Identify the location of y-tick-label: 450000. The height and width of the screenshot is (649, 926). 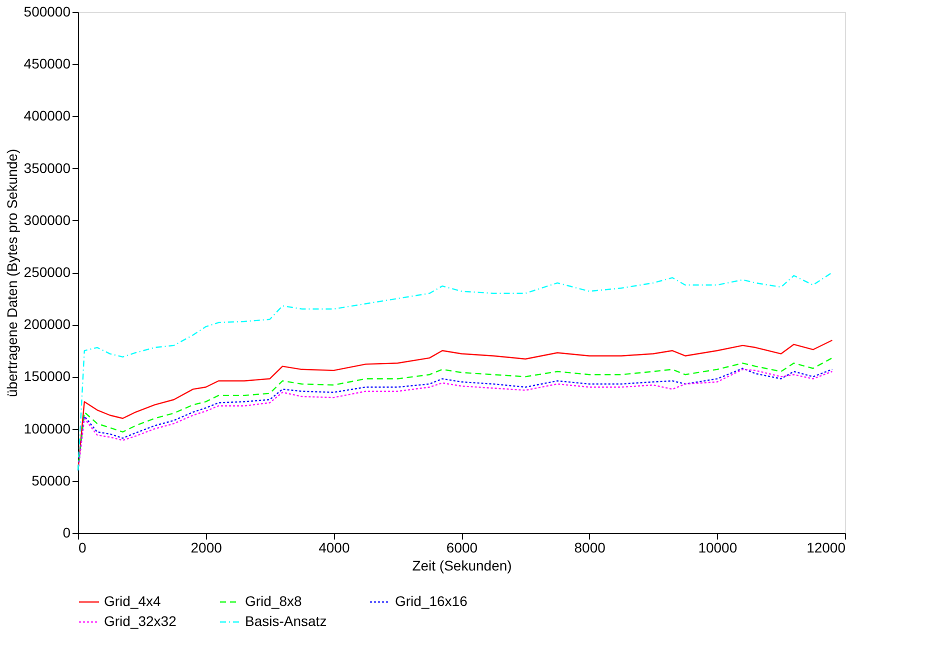
(47, 64).